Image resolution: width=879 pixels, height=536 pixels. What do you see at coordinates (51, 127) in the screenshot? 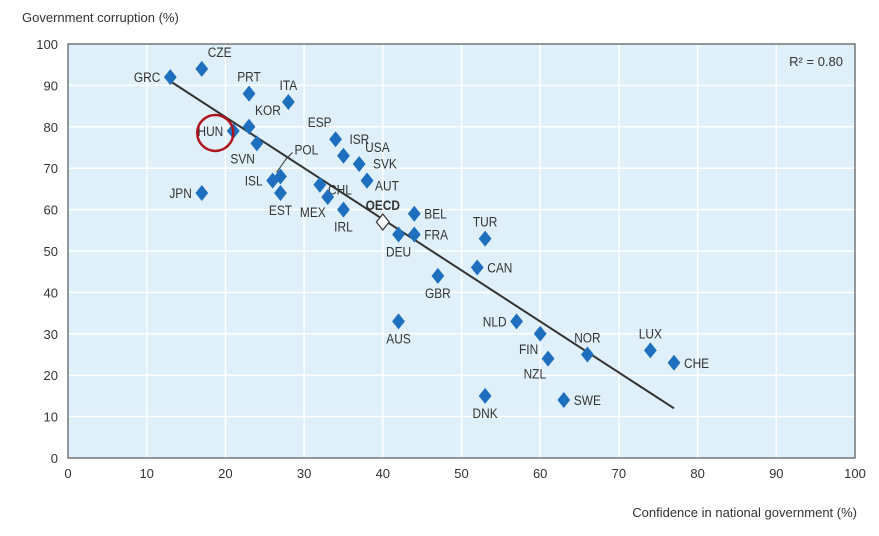
I see `y-tick-label: 80` at bounding box center [51, 127].